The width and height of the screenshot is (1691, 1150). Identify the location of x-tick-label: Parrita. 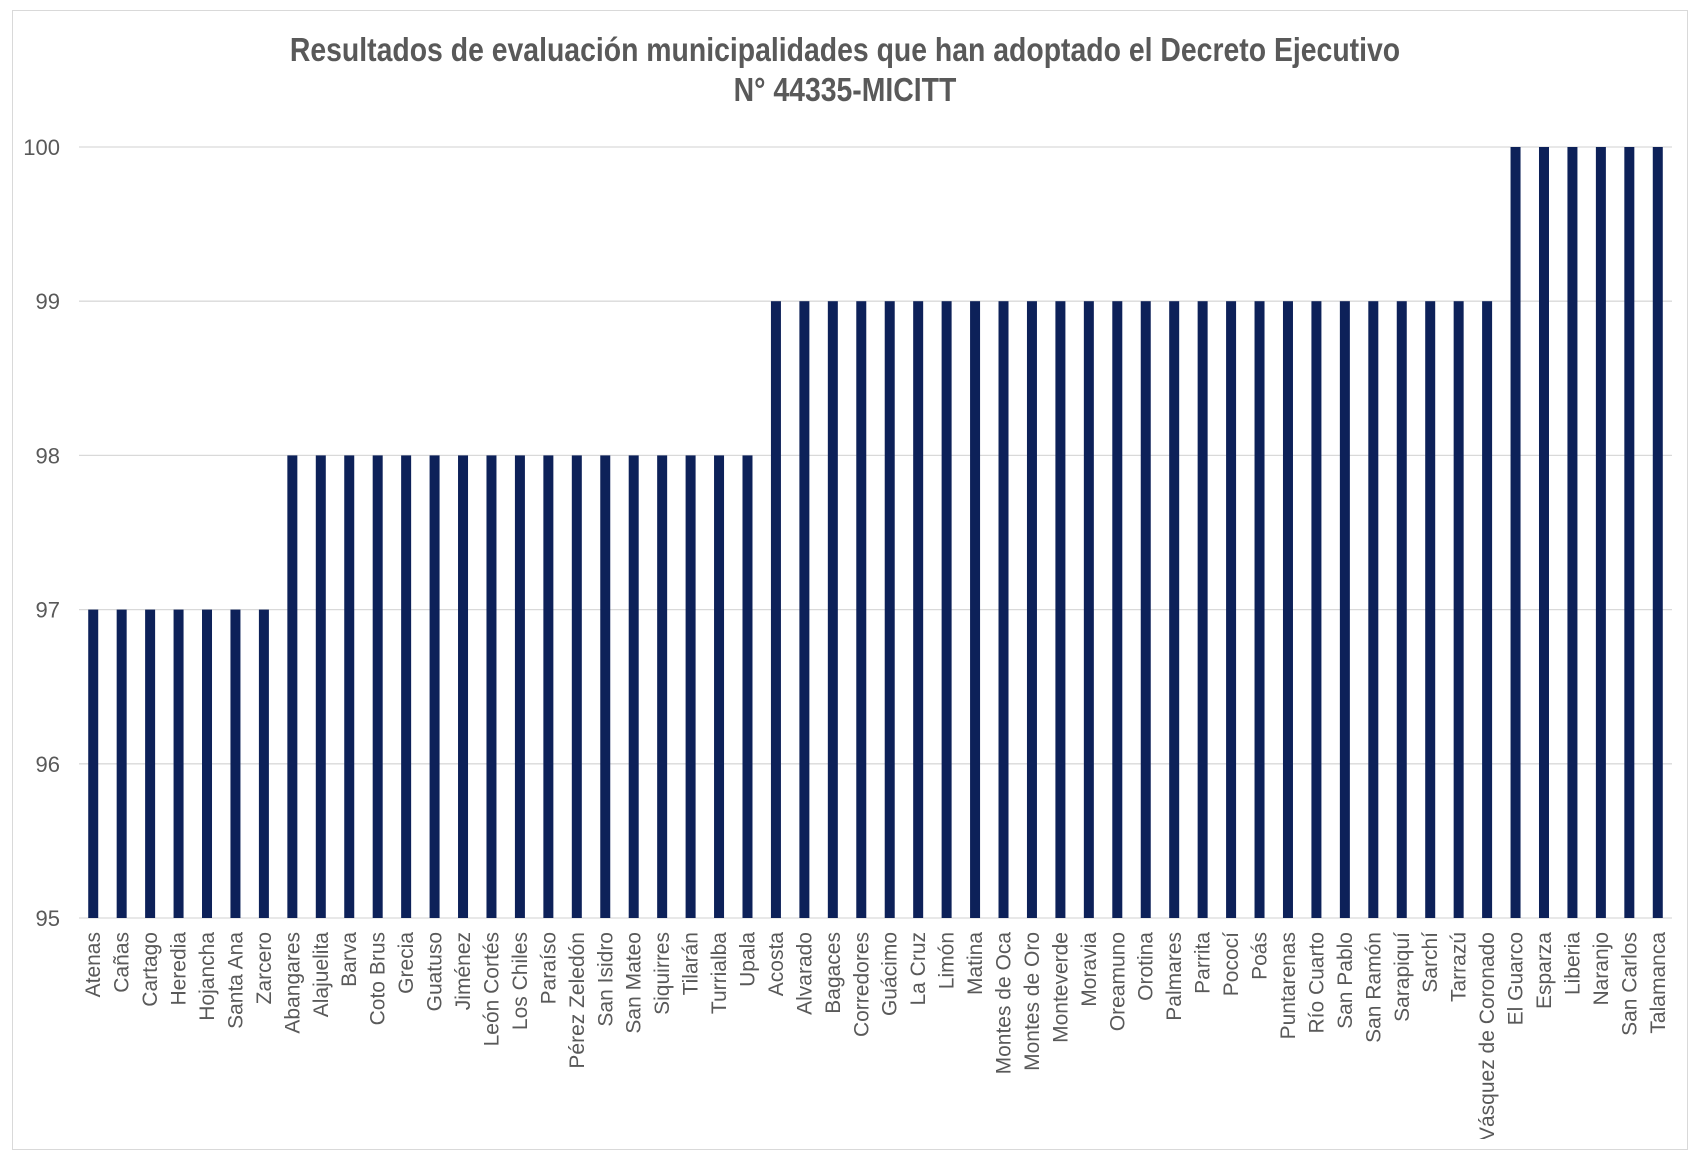
(1203, 963).